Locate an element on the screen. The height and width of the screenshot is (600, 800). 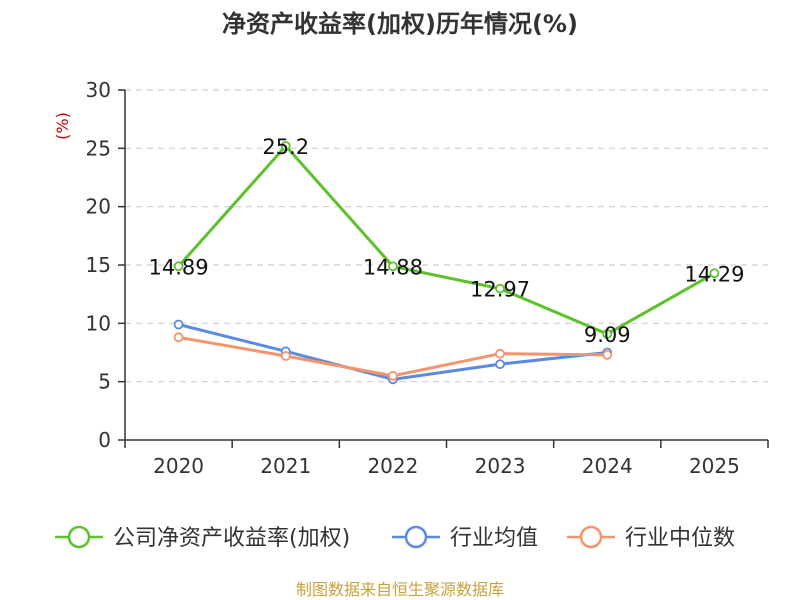
y-tick-label: 0 is located at coordinates (104, 440).